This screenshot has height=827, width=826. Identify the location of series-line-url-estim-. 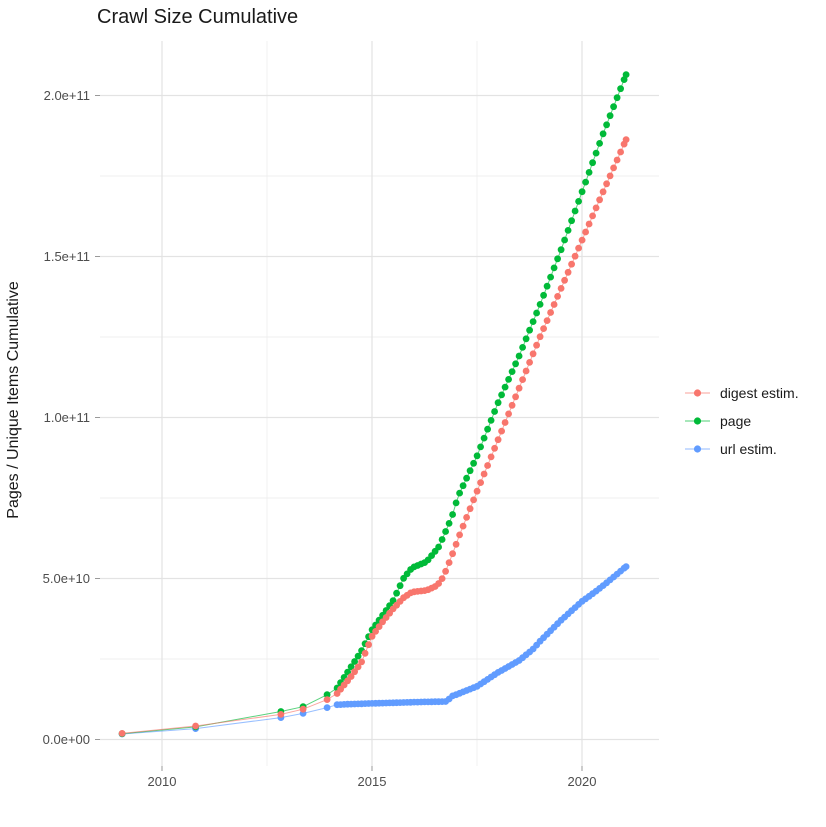
(374, 650).